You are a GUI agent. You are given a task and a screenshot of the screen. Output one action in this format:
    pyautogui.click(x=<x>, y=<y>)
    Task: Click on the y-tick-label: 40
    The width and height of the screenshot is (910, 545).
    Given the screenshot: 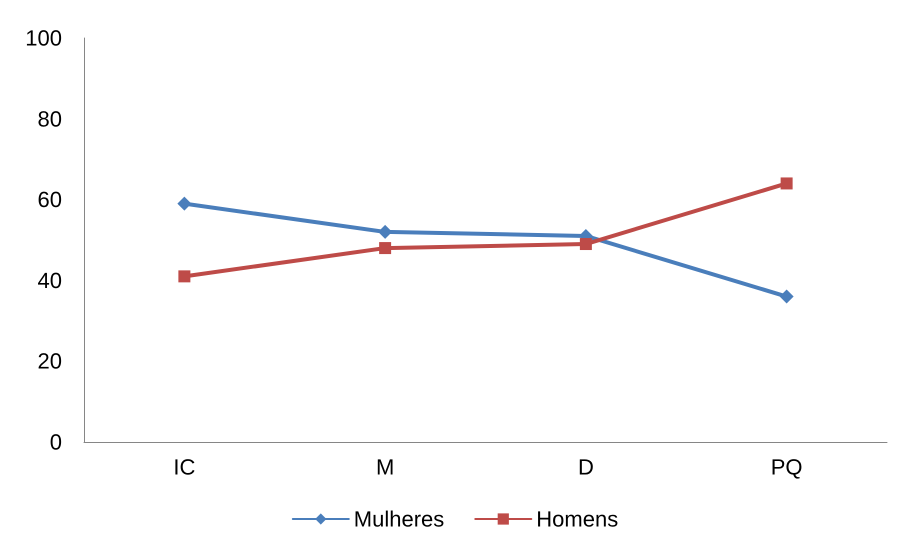 What is the action you would take?
    pyautogui.click(x=50, y=280)
    